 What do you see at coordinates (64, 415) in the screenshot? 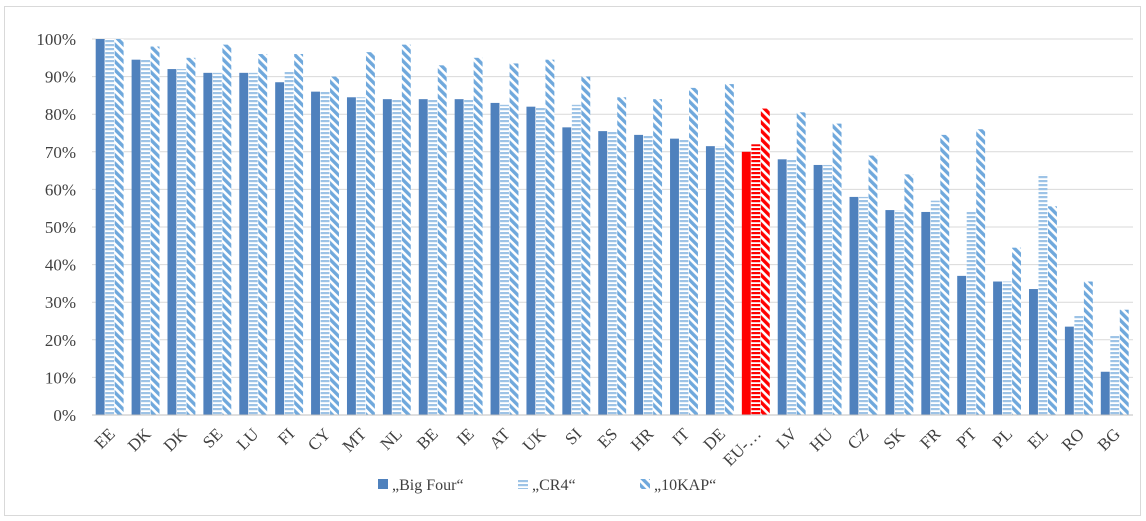
I see `y-tick-label: 0%` at bounding box center [64, 415].